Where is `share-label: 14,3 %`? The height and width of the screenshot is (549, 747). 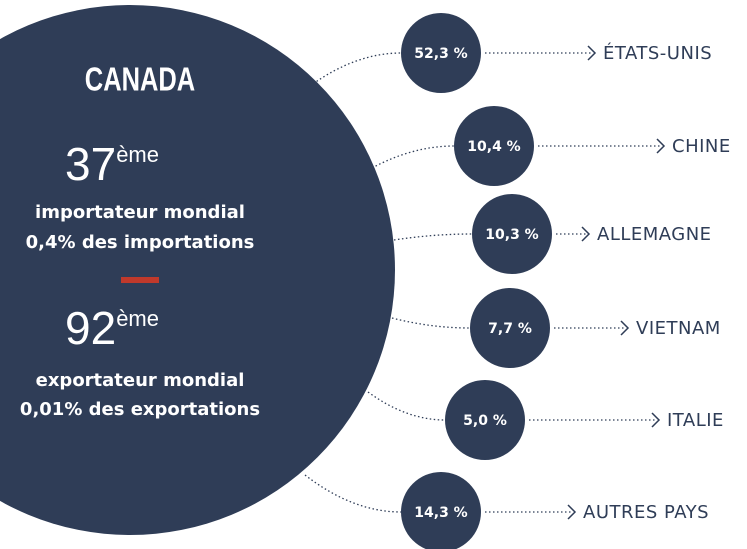
share-label: 14,3 % is located at coordinates (440, 513).